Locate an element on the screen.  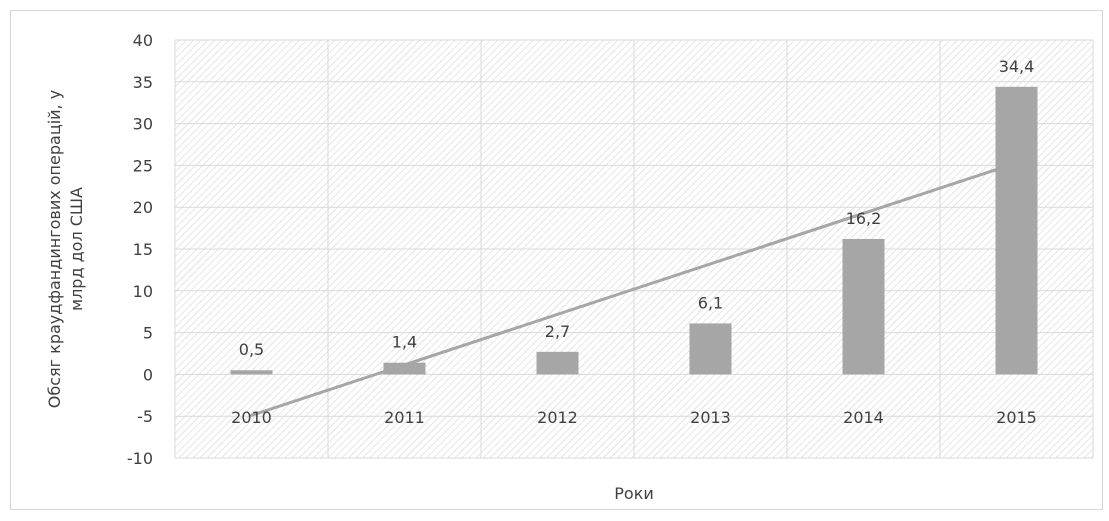
bar-data-label: 16,2 is located at coordinates (864, 218).